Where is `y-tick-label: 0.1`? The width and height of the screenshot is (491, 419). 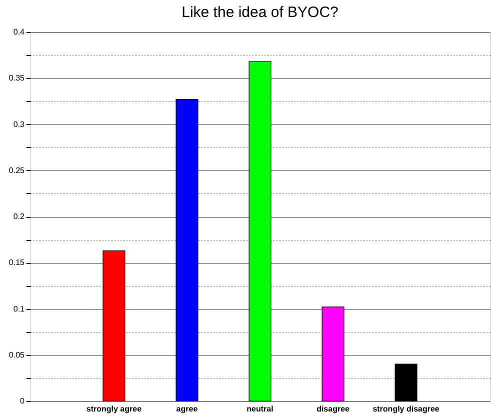 y-tick-label: 0.1 is located at coordinates (19, 309).